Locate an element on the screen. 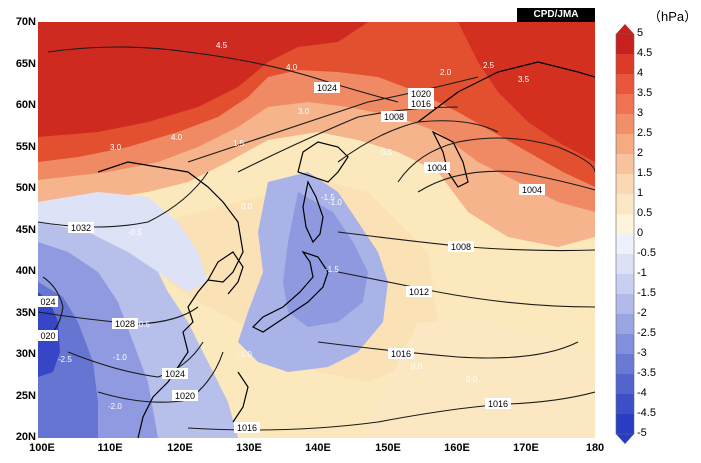 The height and width of the screenshot is (463, 701). colorbar is located at coordinates (625, 234).